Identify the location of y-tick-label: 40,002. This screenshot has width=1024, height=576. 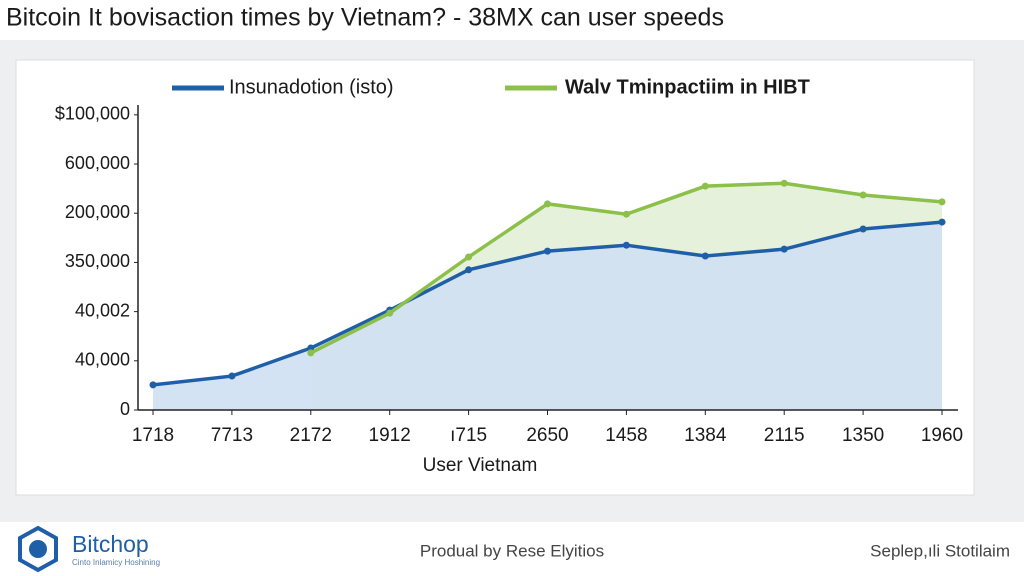
(102, 310).